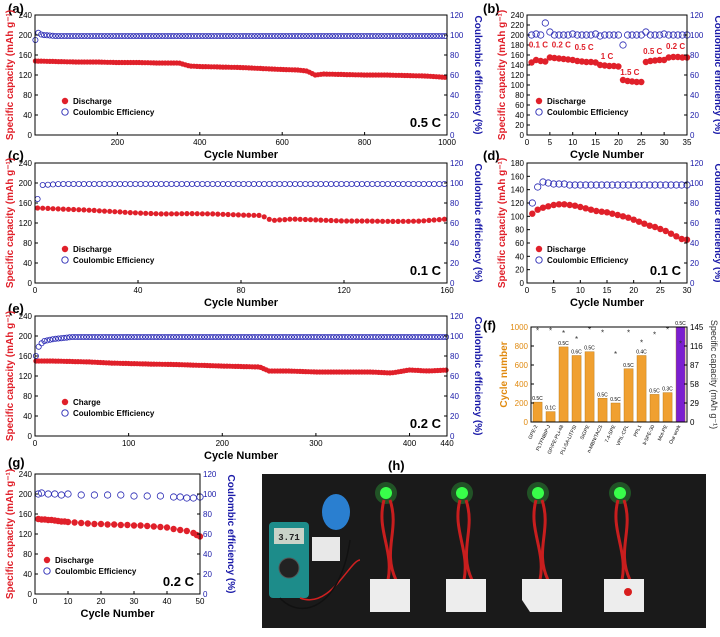 The image size is (720, 637). I want to click on y-tick-label: 80, so click(519, 230).